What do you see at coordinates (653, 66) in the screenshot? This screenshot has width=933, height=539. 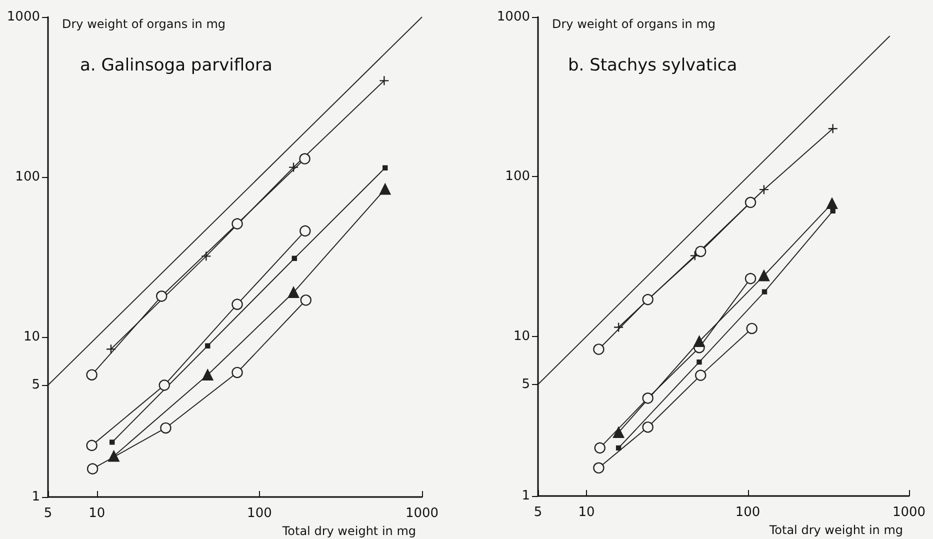 I see `text: b. Stachys sylvatica` at bounding box center [653, 66].